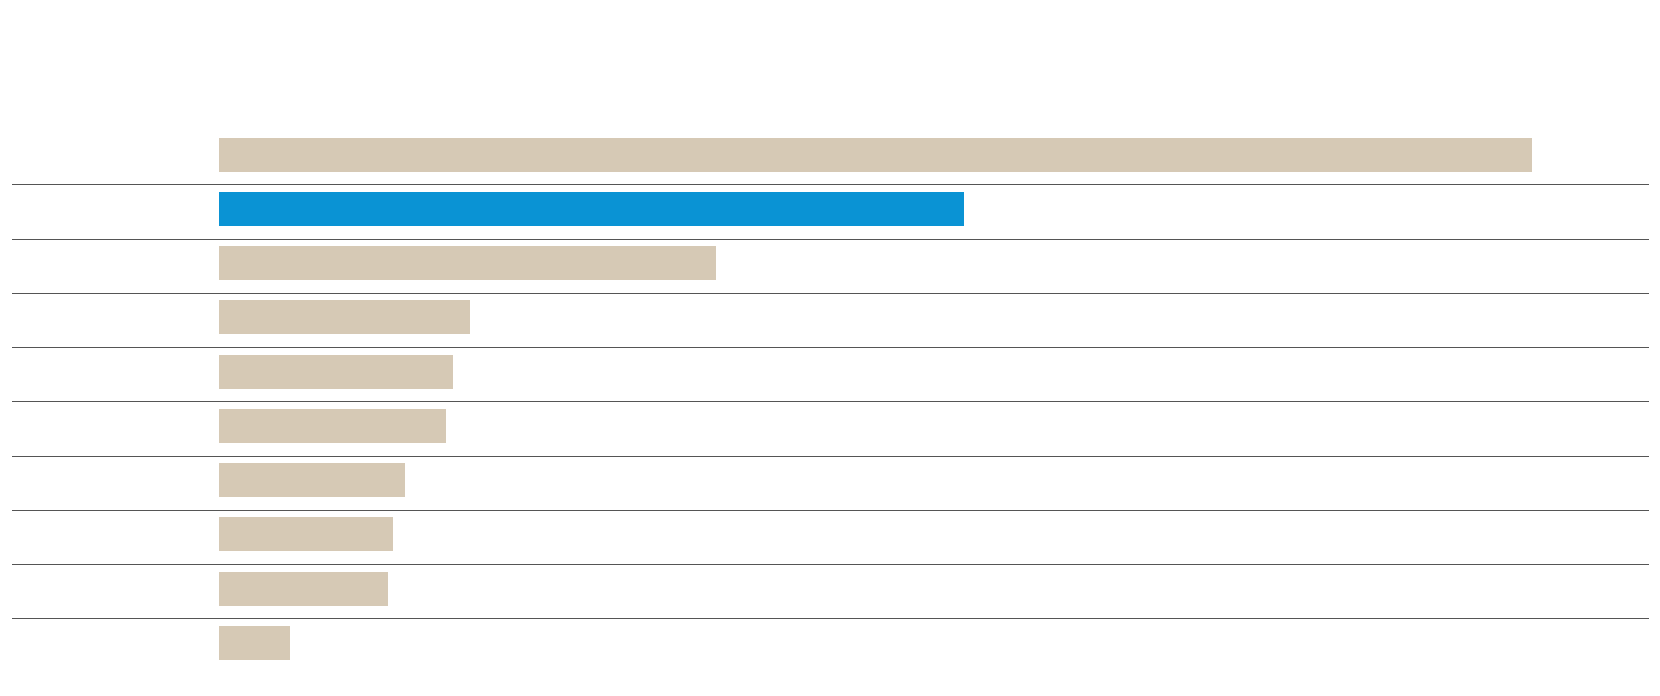 Image resolution: width=1660 pixels, height=696 pixels. Describe the element at coordinates (591, 208) in the screenshot. I see `highlighted-bar` at that location.